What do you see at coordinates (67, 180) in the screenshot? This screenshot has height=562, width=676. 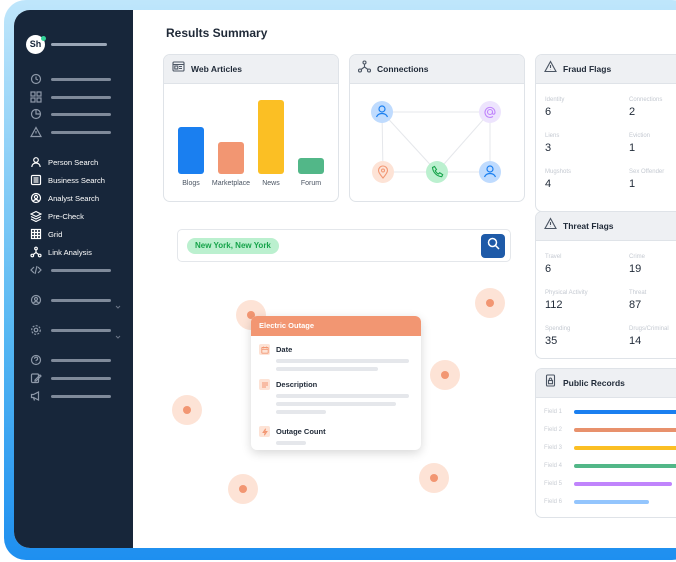 I see `sidebar-item-business-search: Business Search` at bounding box center [67, 180].